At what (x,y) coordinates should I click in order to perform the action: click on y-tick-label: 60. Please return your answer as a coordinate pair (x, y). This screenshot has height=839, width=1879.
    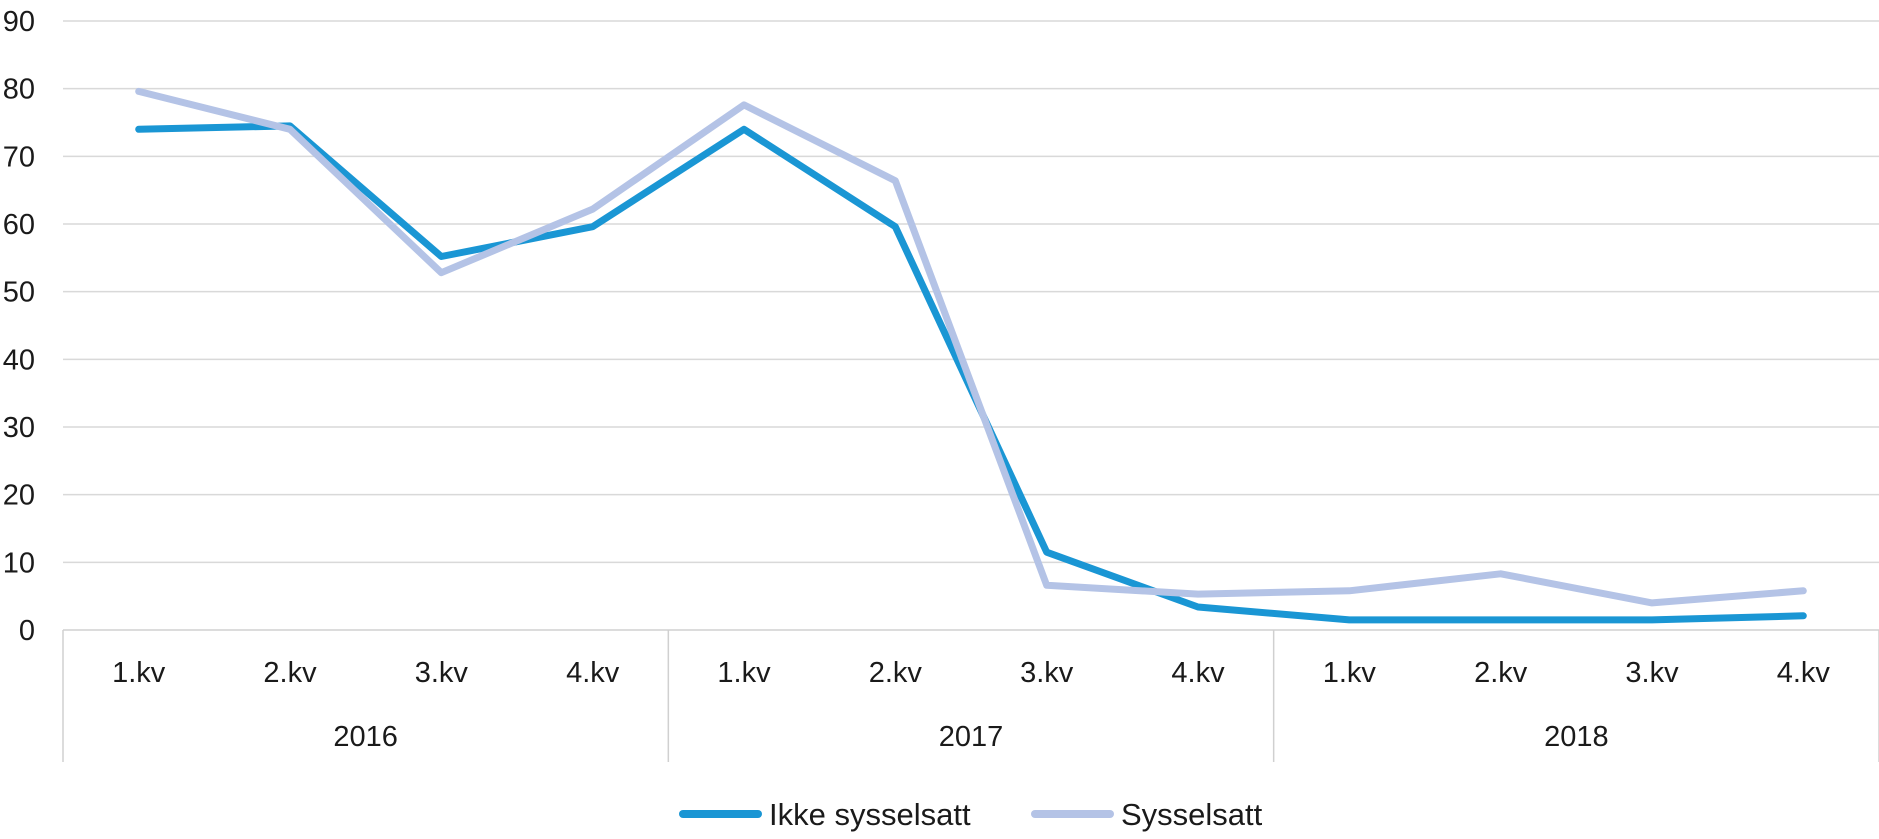
    Looking at the image, I should click on (19, 225).